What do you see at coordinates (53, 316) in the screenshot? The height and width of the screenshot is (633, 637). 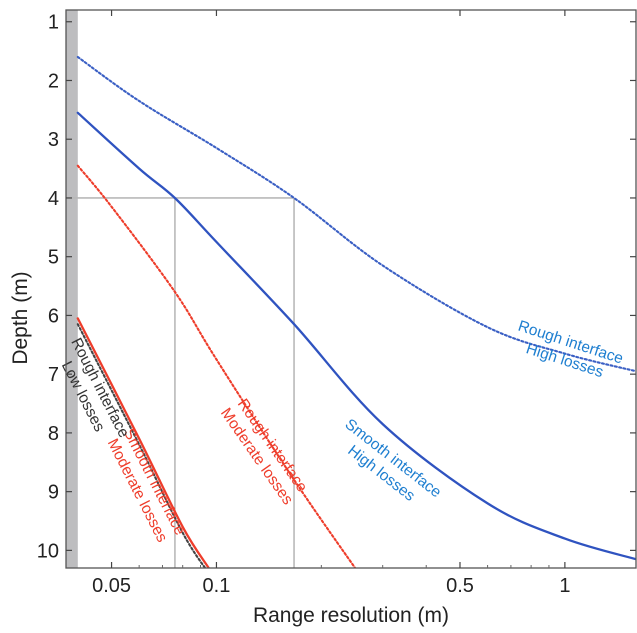 I see `y-tick-label-6: 6` at bounding box center [53, 316].